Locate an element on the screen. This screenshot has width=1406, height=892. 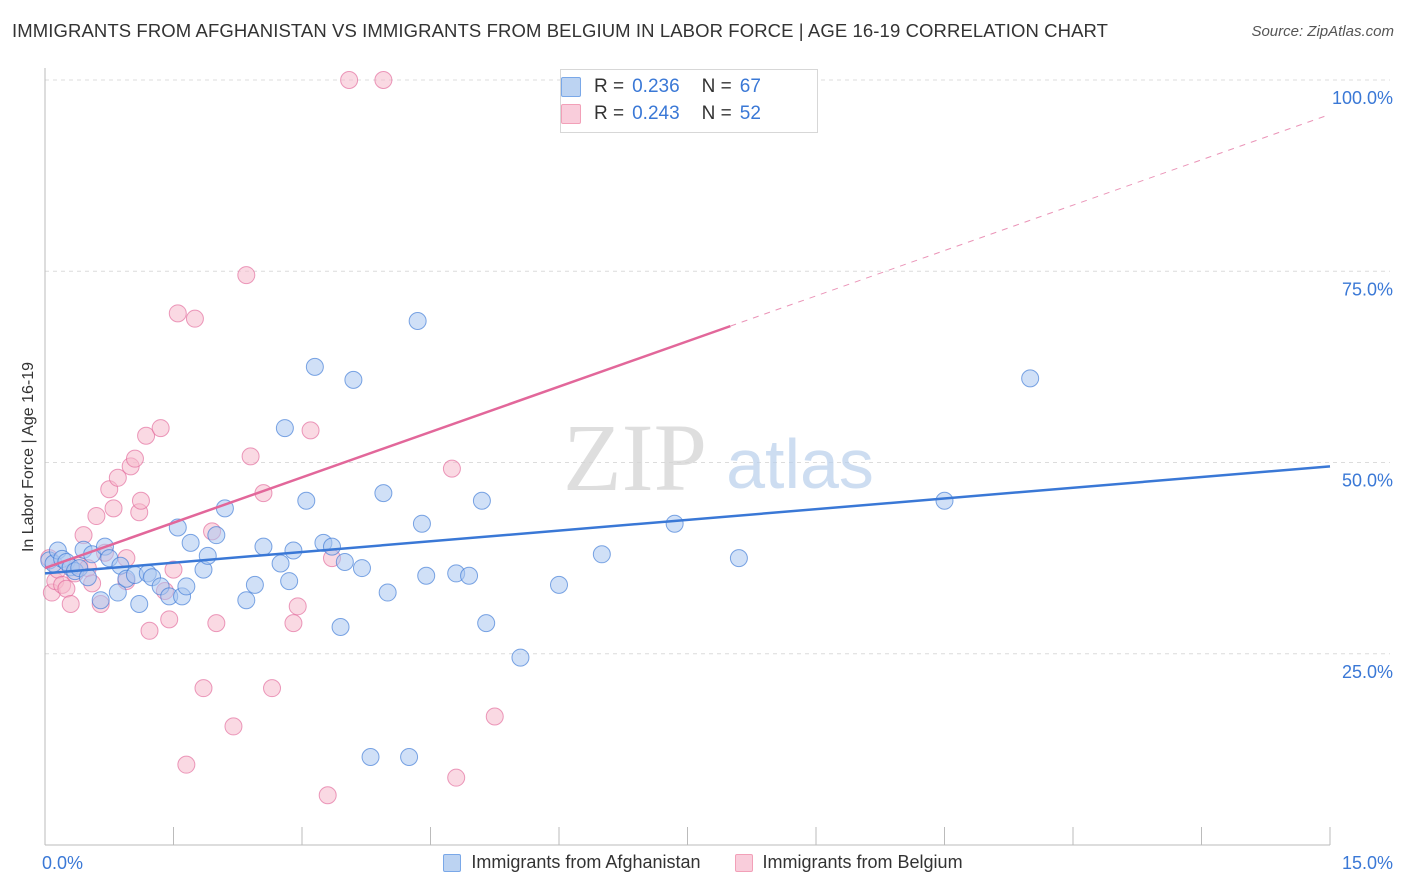
legend-item-afghanistan: Immigrants from Afghanistan is located at coordinates (572, 862).